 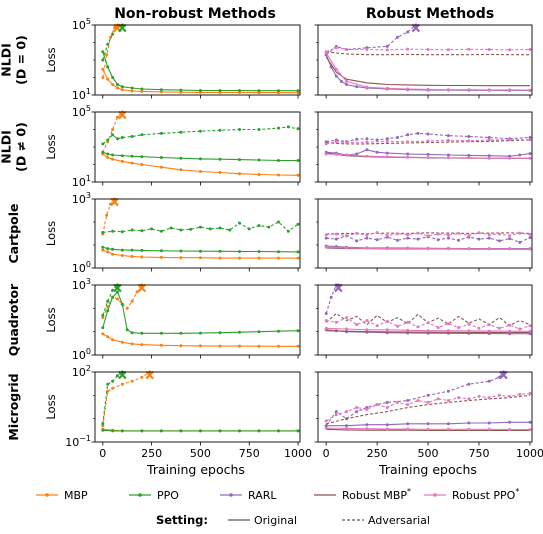 What do you see at coordinates (81, 181) in the screenshot?
I see `y-tick-label: 101` at bounding box center [81, 181].